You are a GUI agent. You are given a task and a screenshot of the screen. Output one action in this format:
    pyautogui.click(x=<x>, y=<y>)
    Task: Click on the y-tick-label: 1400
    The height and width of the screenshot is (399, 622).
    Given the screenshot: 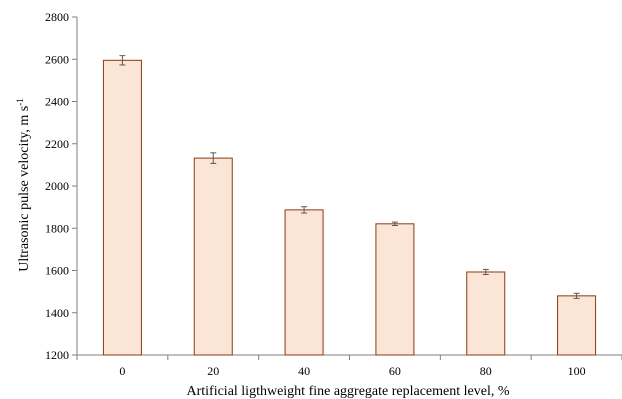 What is the action you would take?
    pyautogui.click(x=57, y=313)
    